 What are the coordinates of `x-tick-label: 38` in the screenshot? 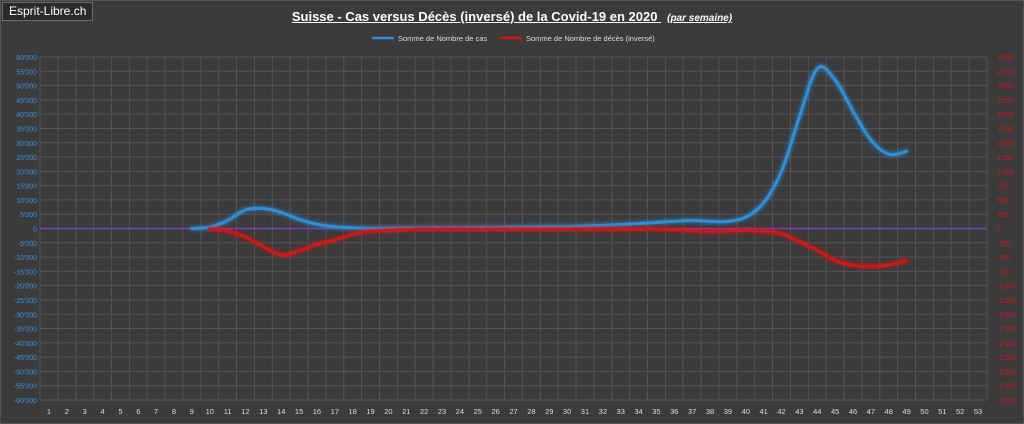 It's located at (710, 411).